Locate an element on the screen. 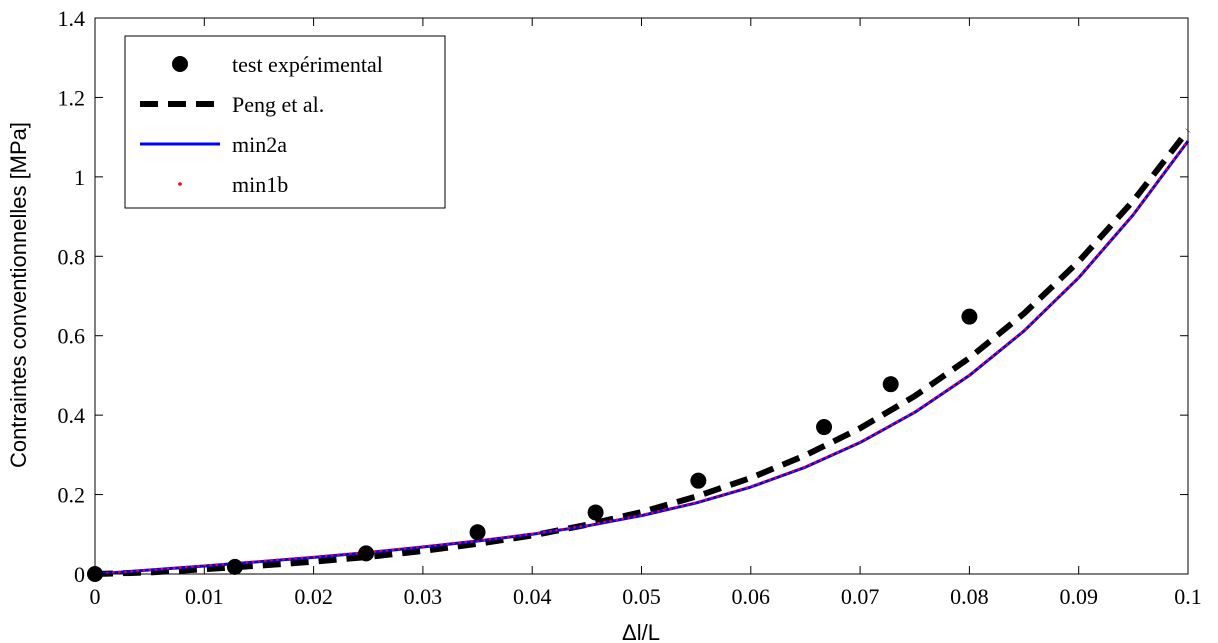 The height and width of the screenshot is (643, 1218). x-tick-label: 0.08 is located at coordinates (969, 596).